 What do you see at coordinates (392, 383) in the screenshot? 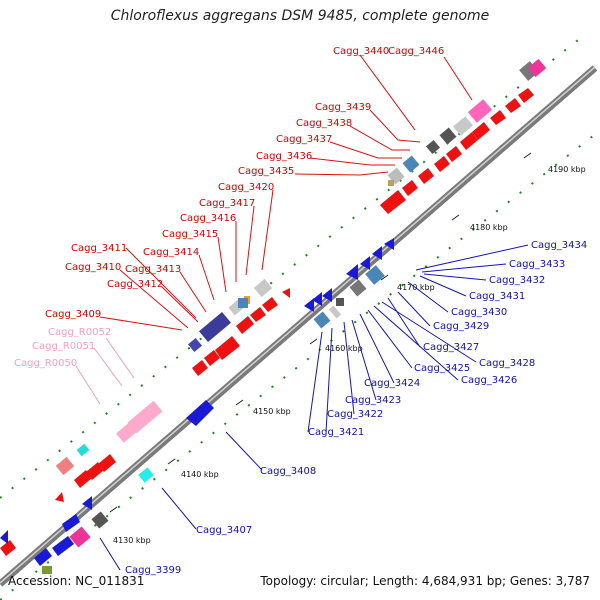
I see `gene-label: Cagg_3424` at bounding box center [392, 383].